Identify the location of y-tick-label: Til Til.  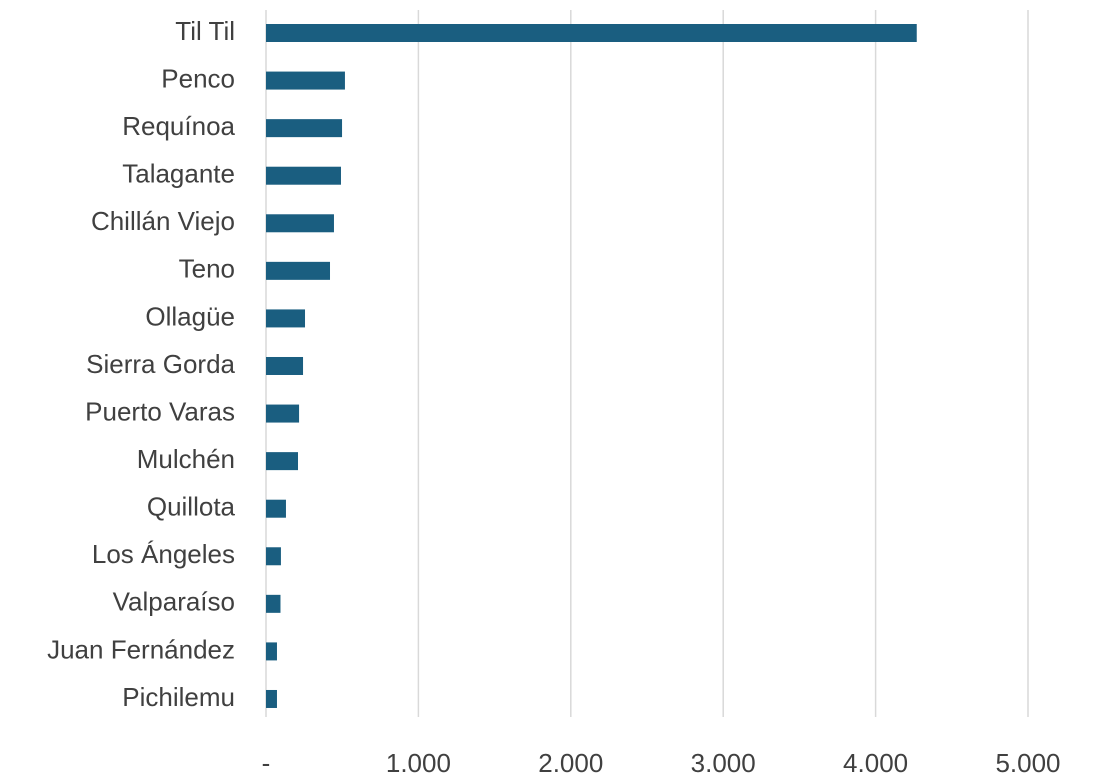
(205, 31).